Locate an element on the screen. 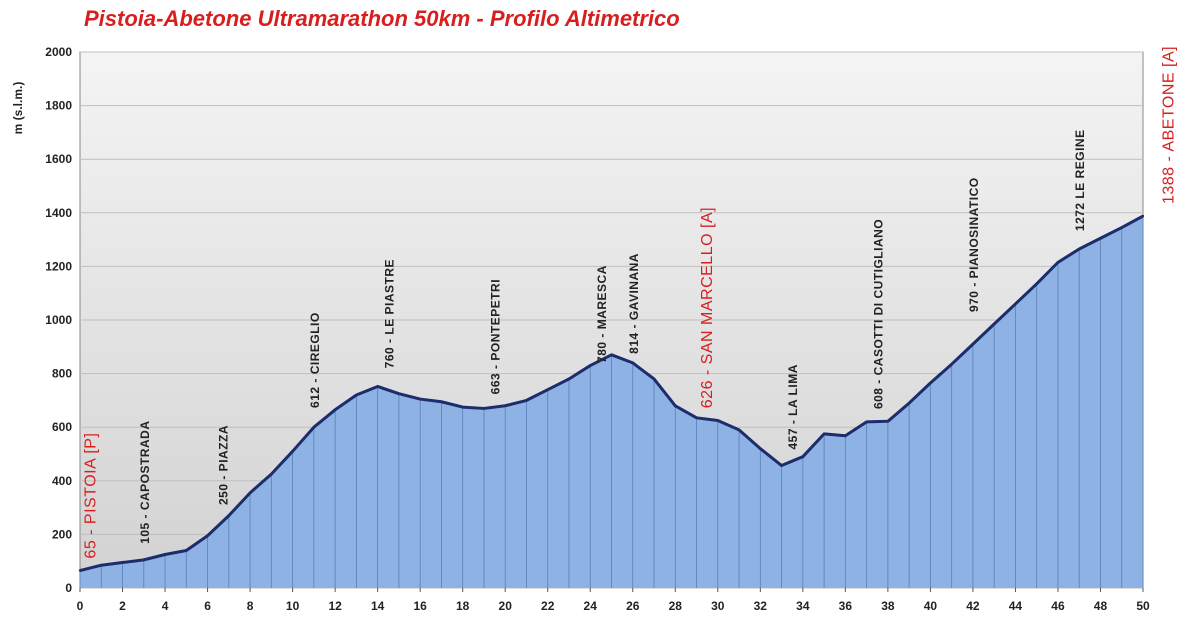 The width and height of the screenshot is (1200, 631). waypoint-label: 814 - GAVINANA is located at coordinates (634, 303).